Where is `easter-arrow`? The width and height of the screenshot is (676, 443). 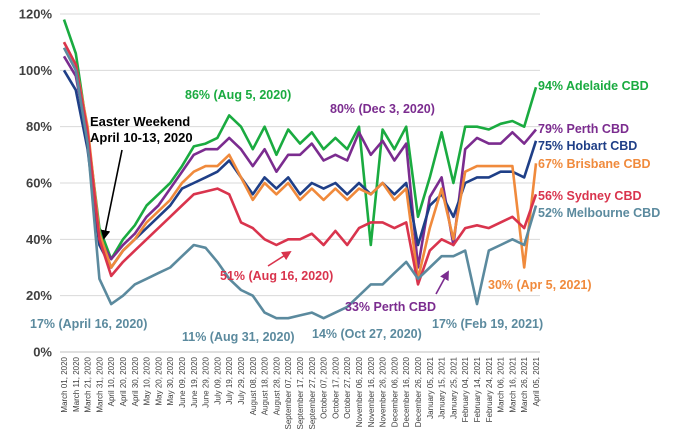
easter-arrow is located at coordinates (111, 194).